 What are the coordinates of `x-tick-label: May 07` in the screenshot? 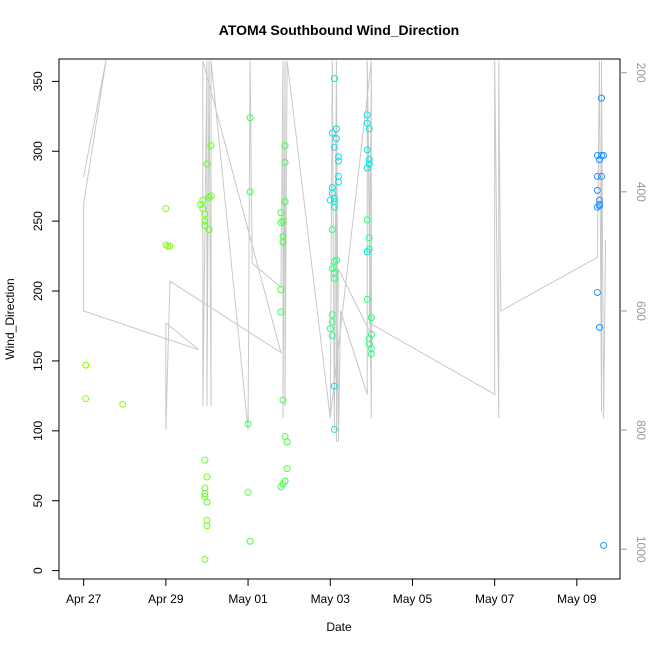 It's located at (495, 599).